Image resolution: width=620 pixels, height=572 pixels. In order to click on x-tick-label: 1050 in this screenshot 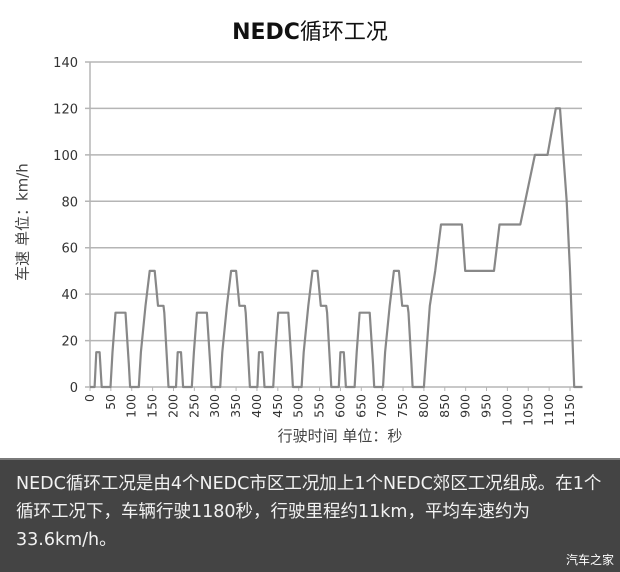, I will do `click(527, 410)`.